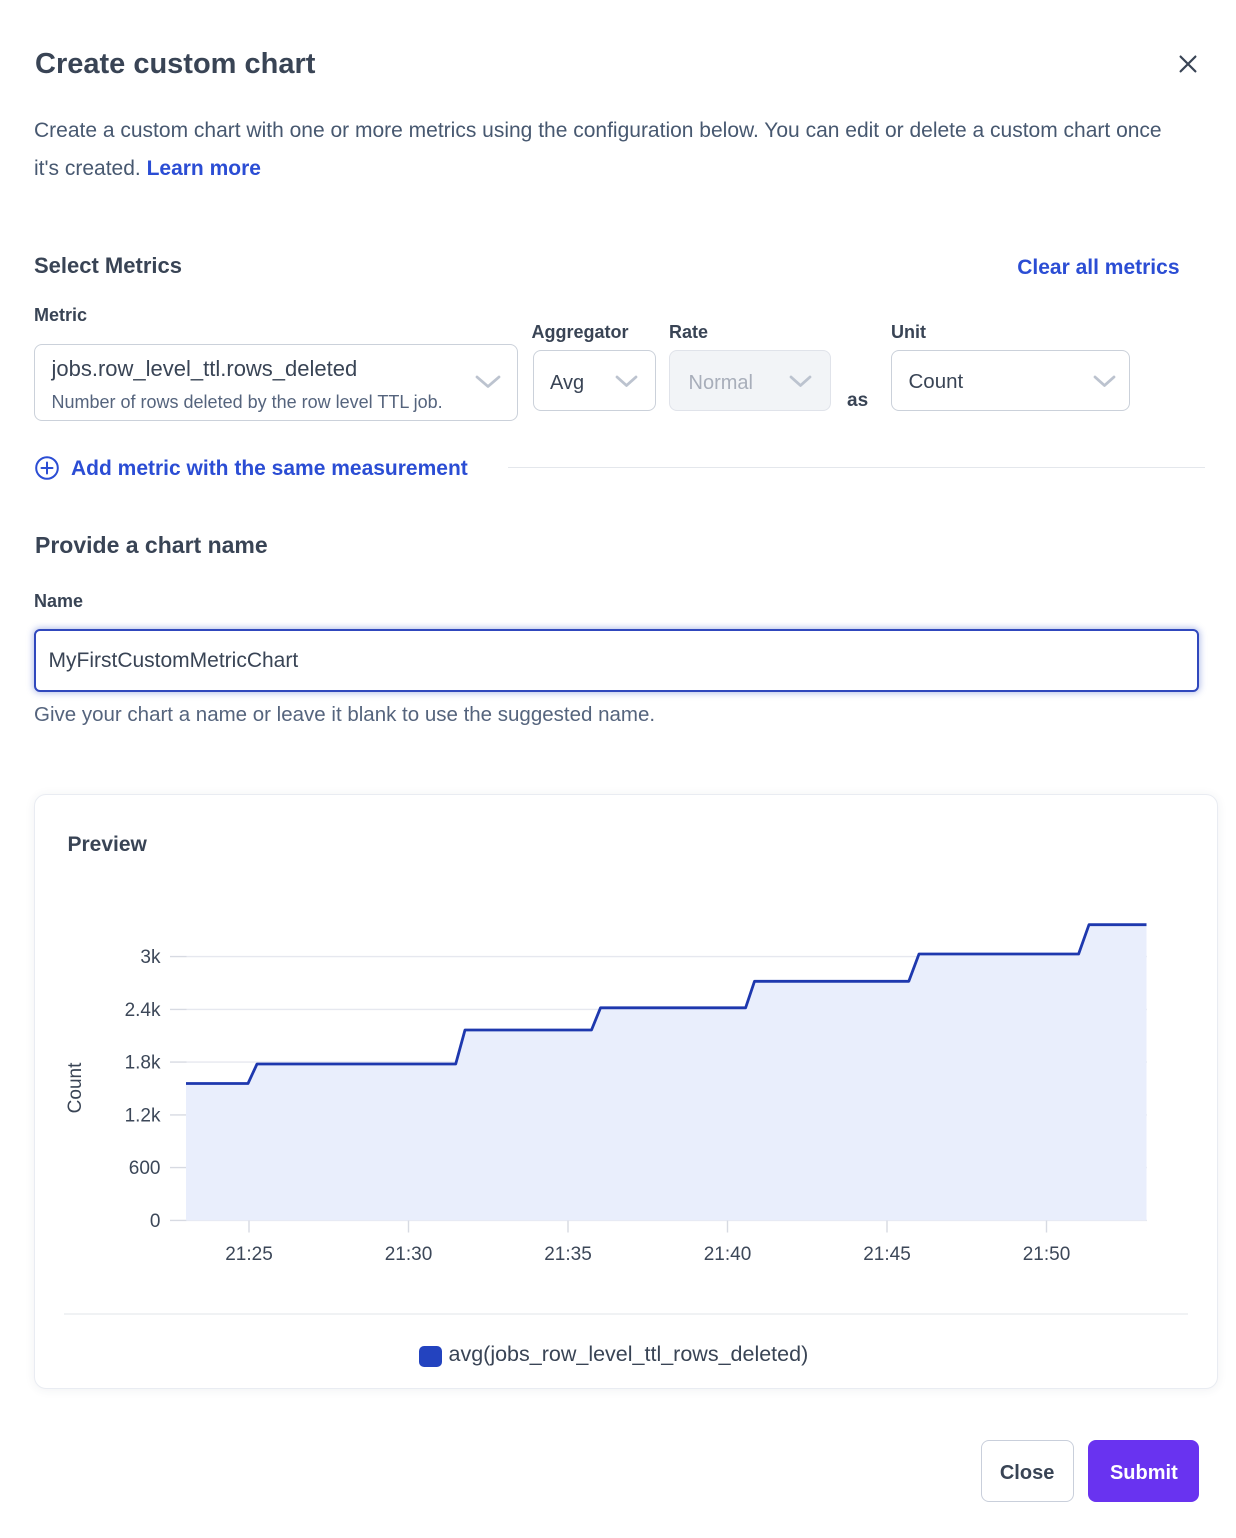 The width and height of the screenshot is (1236, 1538). What do you see at coordinates (150, 957) in the screenshot?
I see `svg-text: 3k` at bounding box center [150, 957].